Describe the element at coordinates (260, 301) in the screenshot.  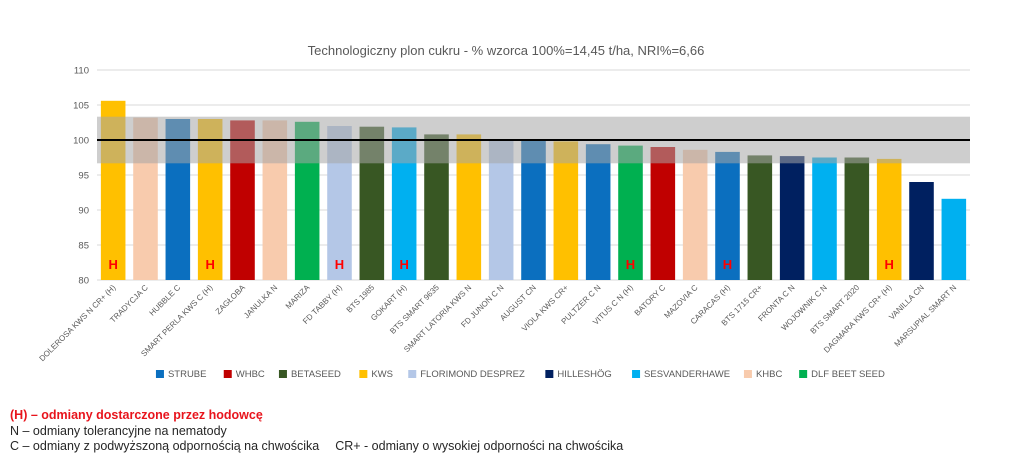
I see `x-tick-label: JANULKA N` at that location.